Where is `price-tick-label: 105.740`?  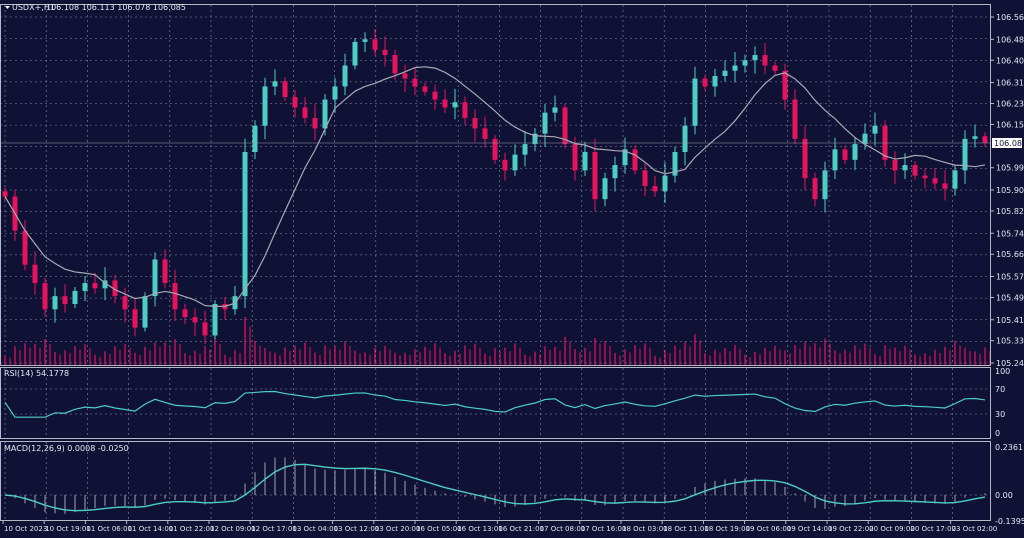
price-tick-label: 105.740 is located at coordinates (1010, 233).